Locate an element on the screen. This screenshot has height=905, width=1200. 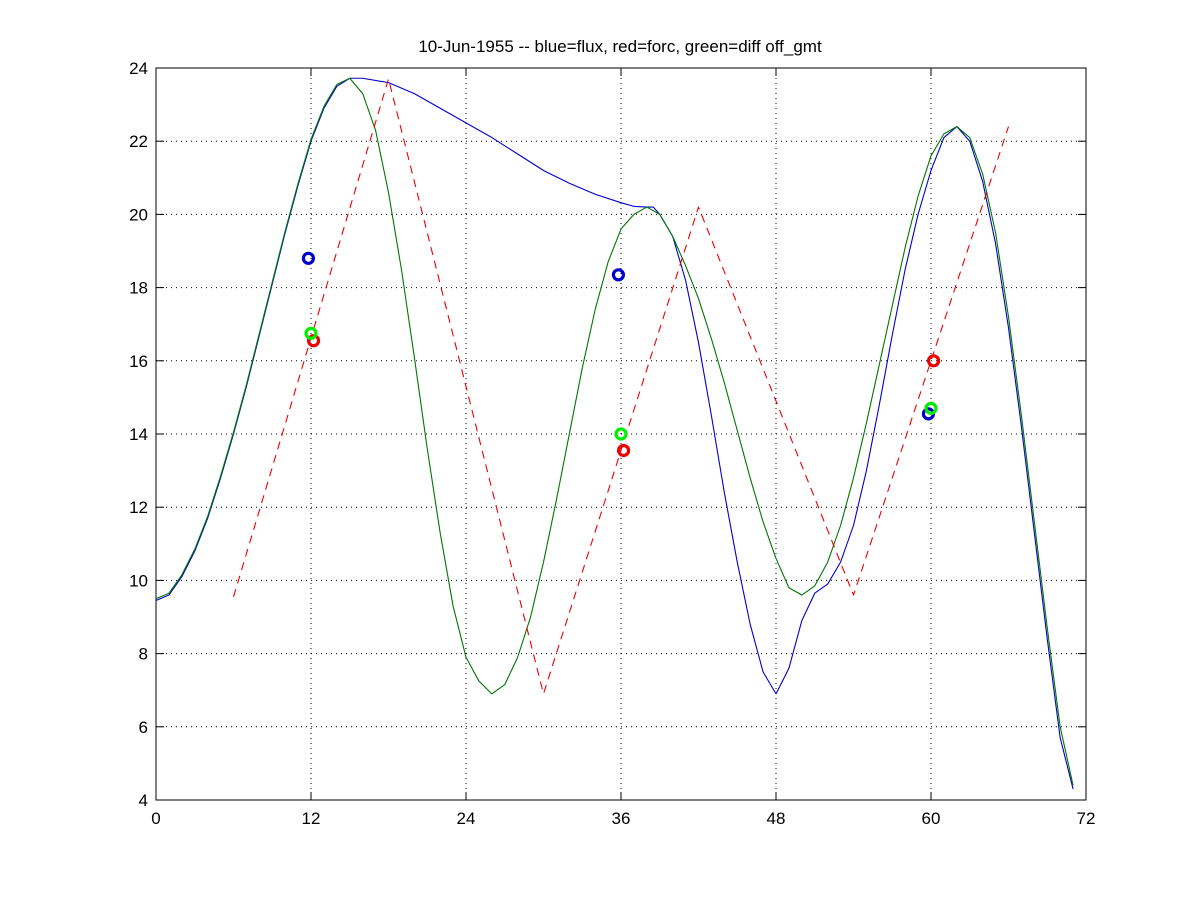
y-tick-label: 16 is located at coordinates (138, 361).